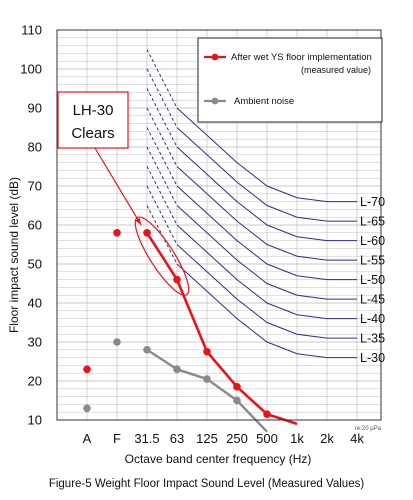  What do you see at coordinates (87, 369) in the screenshot?
I see `series-0-point-A` at bounding box center [87, 369].